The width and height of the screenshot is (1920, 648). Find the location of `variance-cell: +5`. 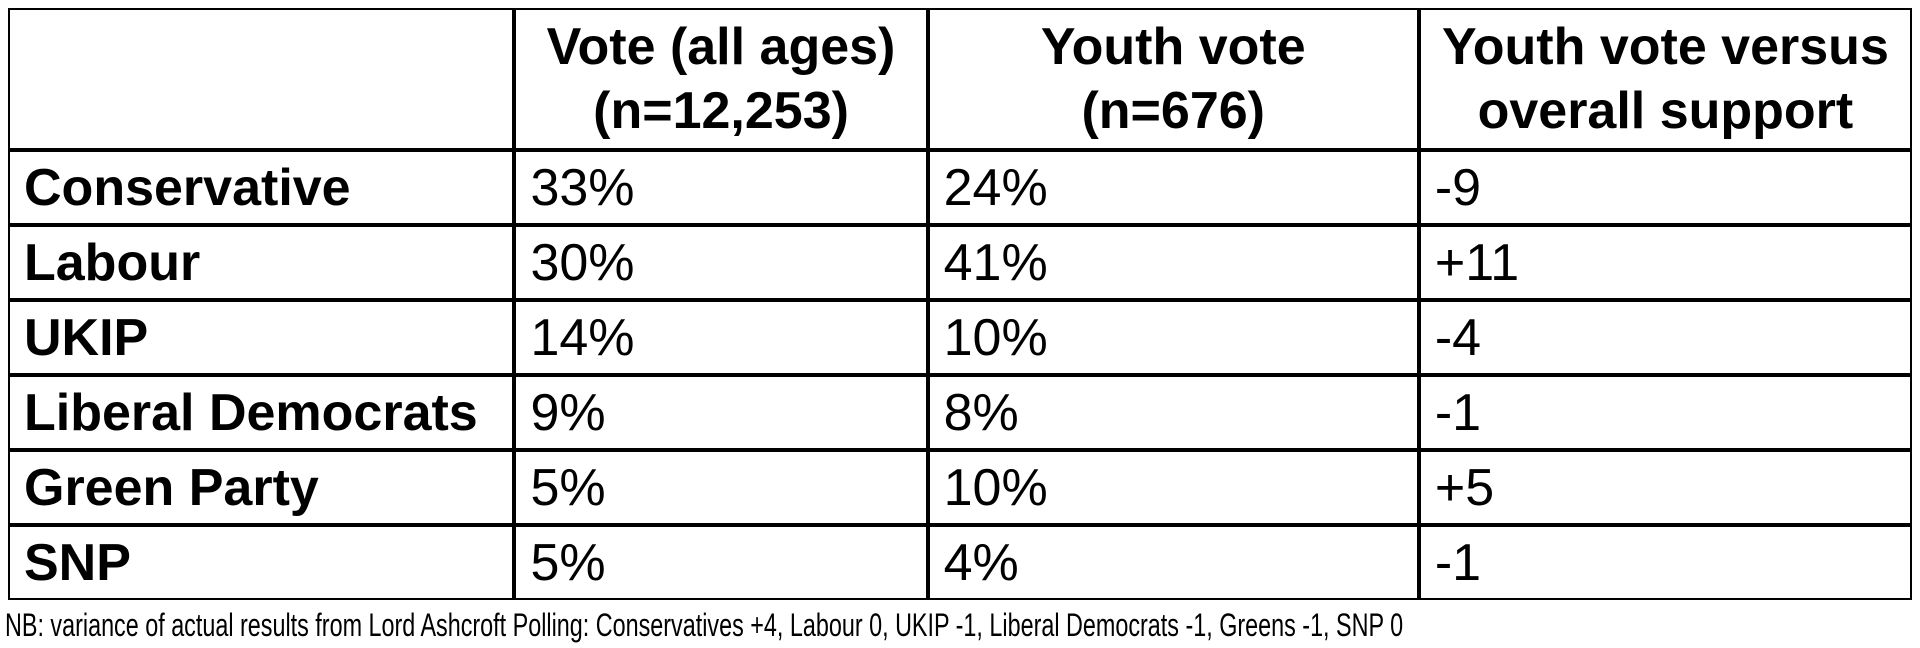

variance-cell: +5 is located at coordinates (1665, 487).